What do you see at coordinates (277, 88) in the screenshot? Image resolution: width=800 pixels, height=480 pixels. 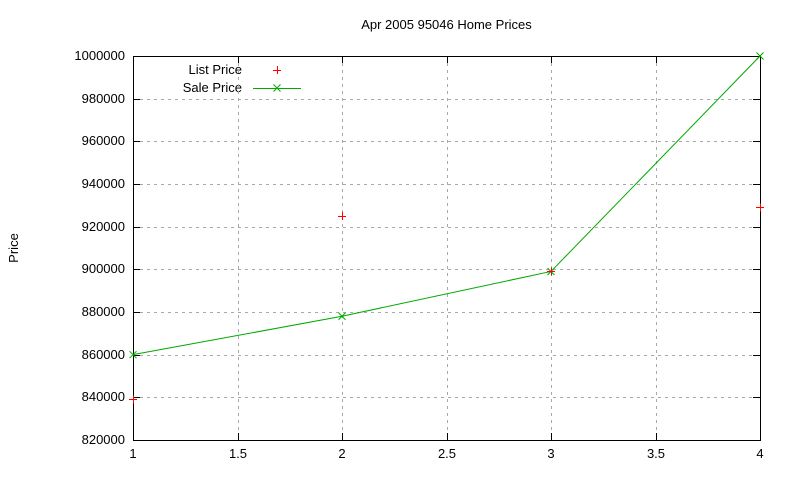 I see `legend-marker-sale-price` at bounding box center [277, 88].